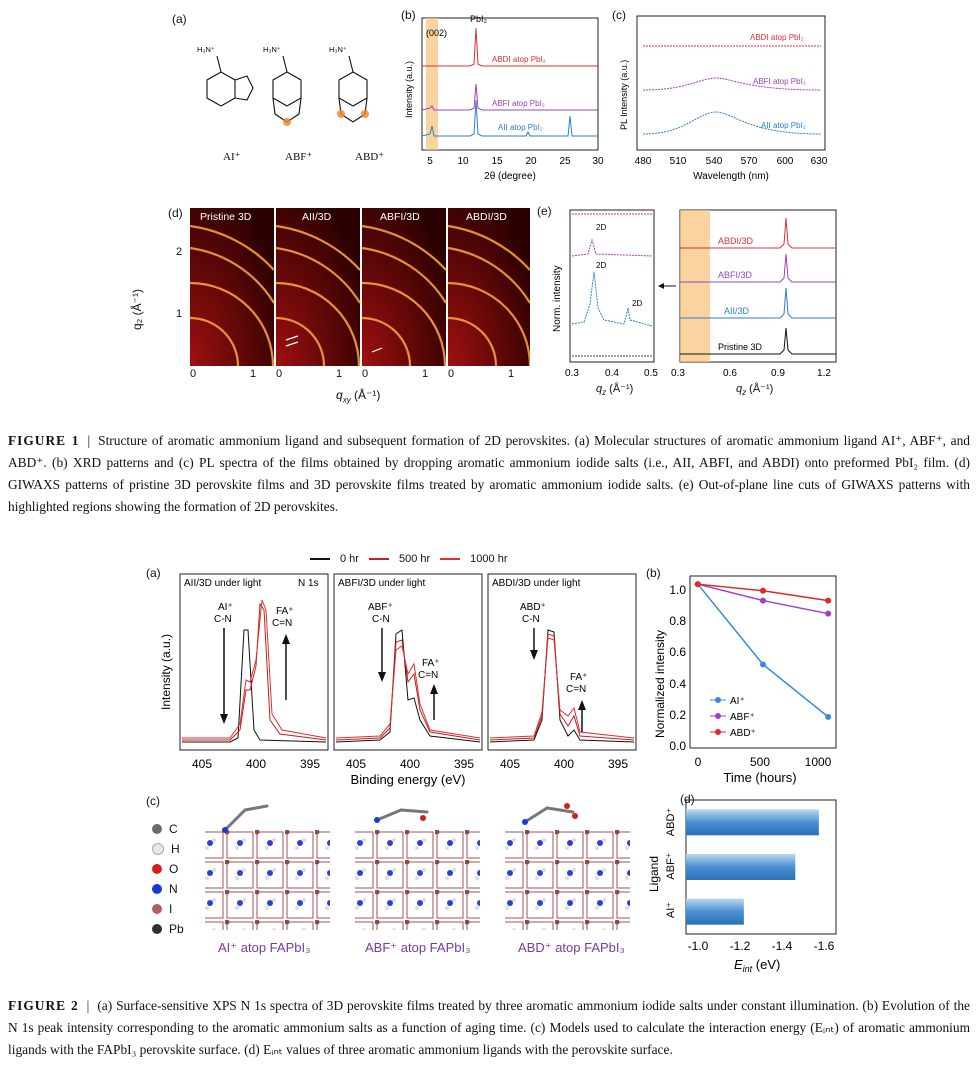  What do you see at coordinates (285, 611) in the screenshot?
I see `xps-fa-label-1: FA⁺` at bounding box center [285, 611].